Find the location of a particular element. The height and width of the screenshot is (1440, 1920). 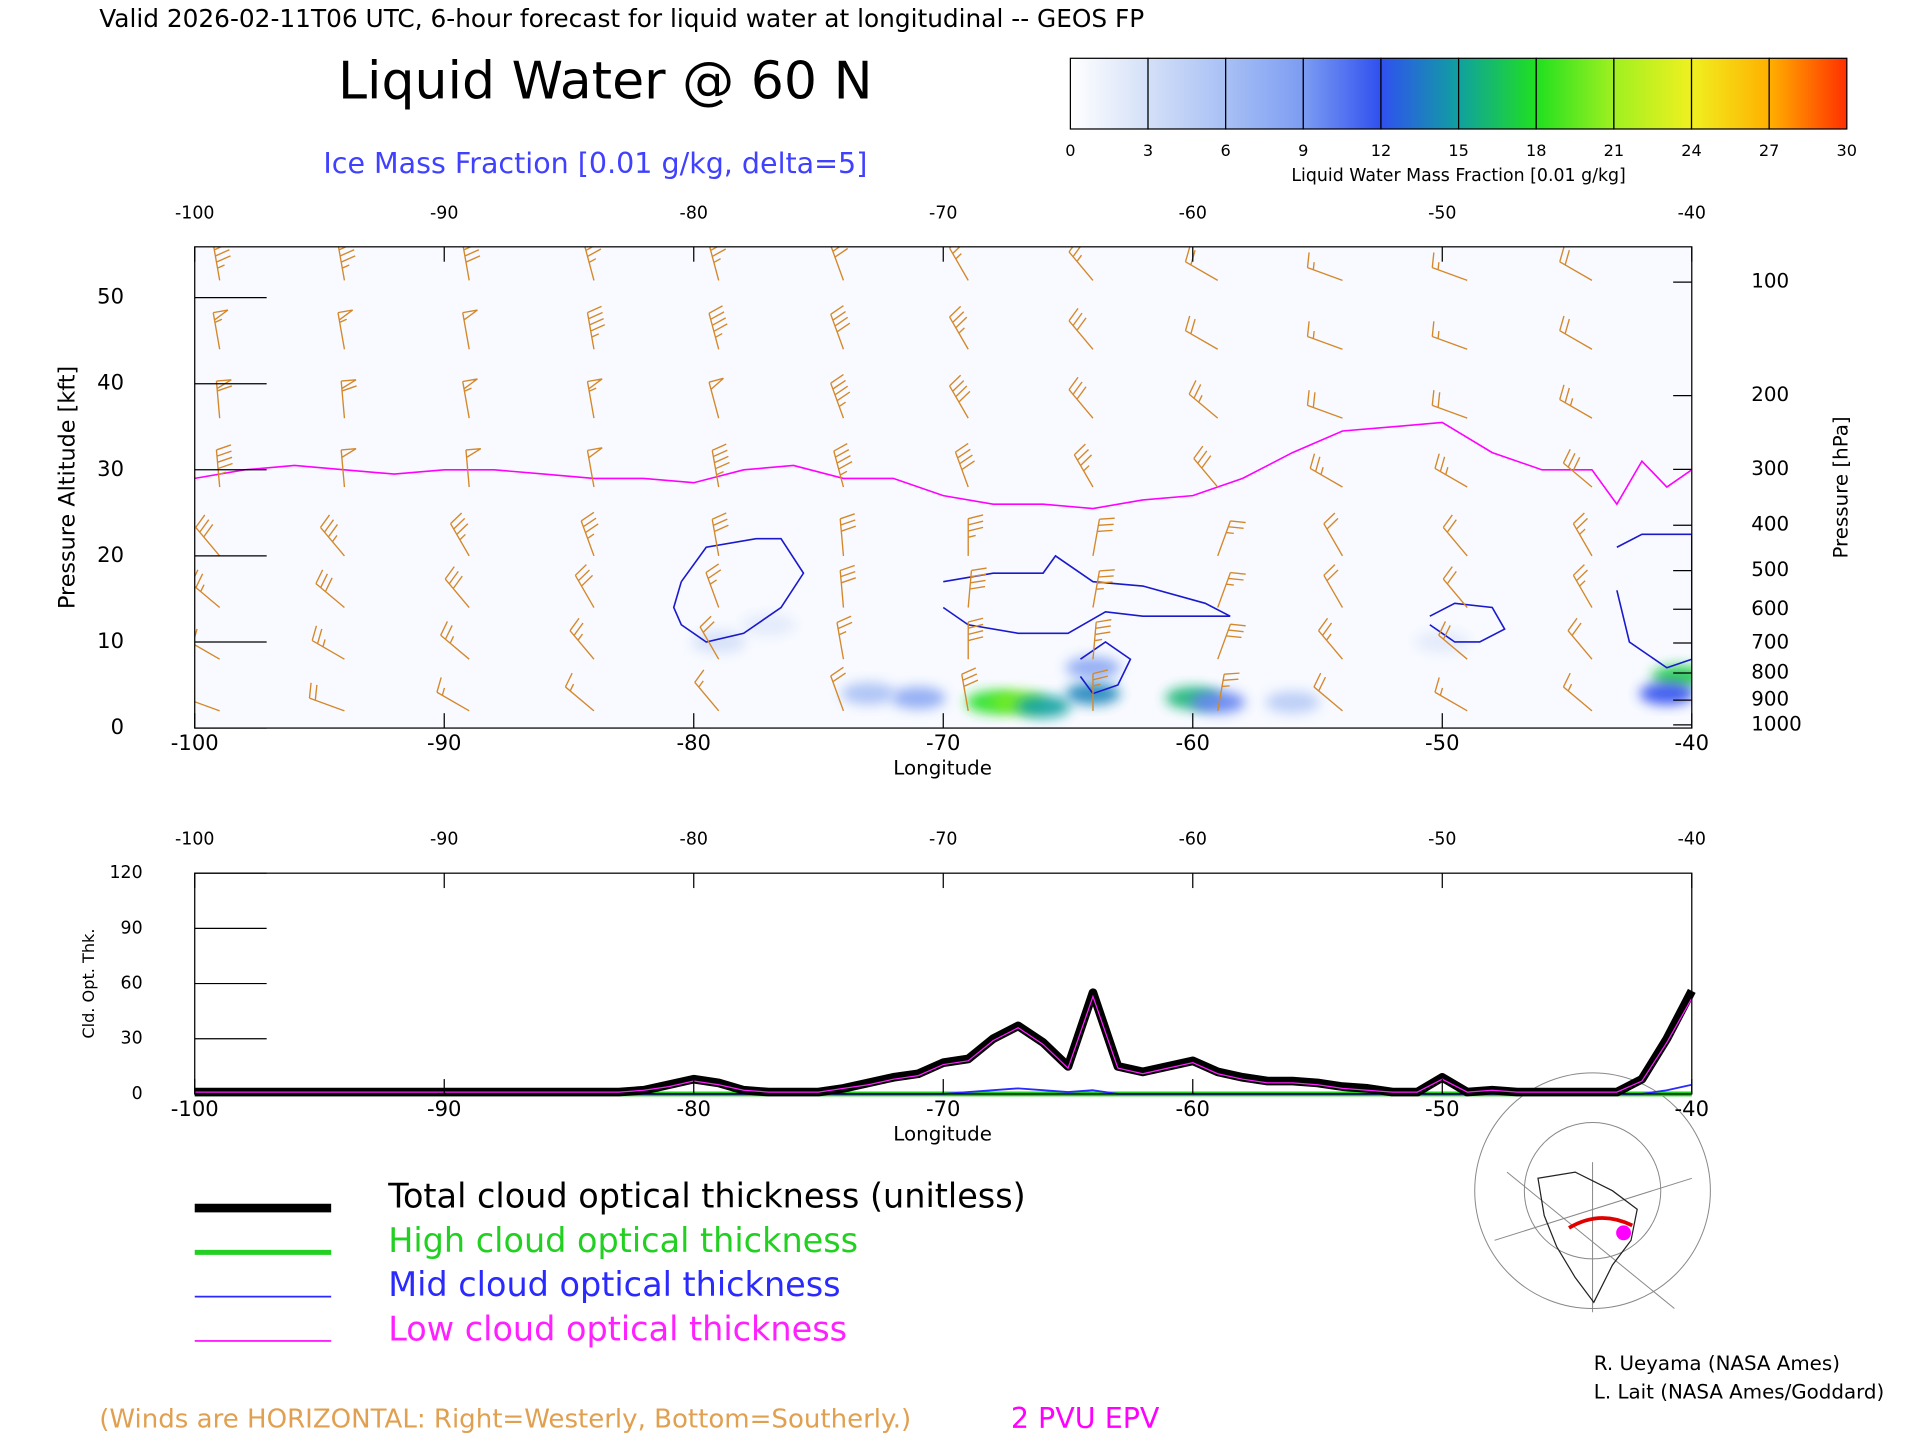

x-tick-label-top: -100 is located at coordinates (194, 840).